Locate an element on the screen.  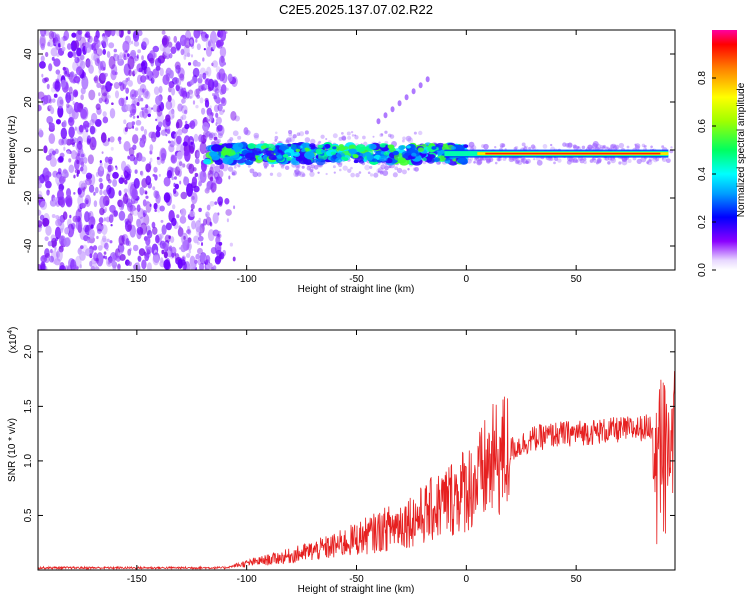
colorbar-tick-label: 0.2 is located at coordinates (702, 222).